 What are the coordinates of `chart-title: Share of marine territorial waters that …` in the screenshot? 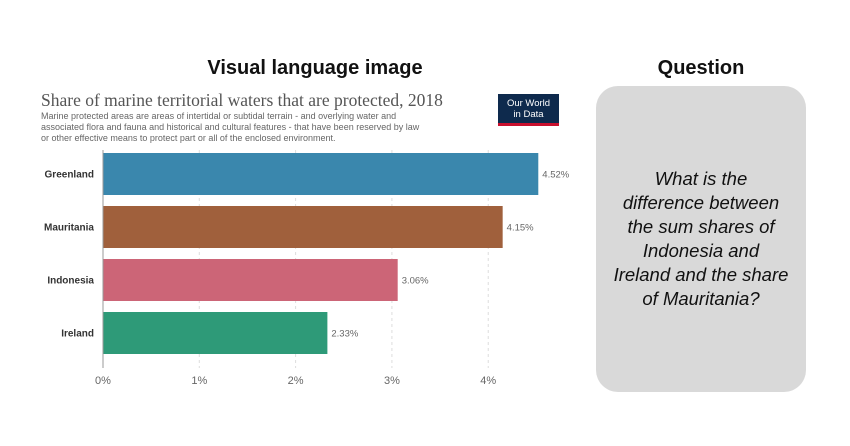 It's located at (242, 100).